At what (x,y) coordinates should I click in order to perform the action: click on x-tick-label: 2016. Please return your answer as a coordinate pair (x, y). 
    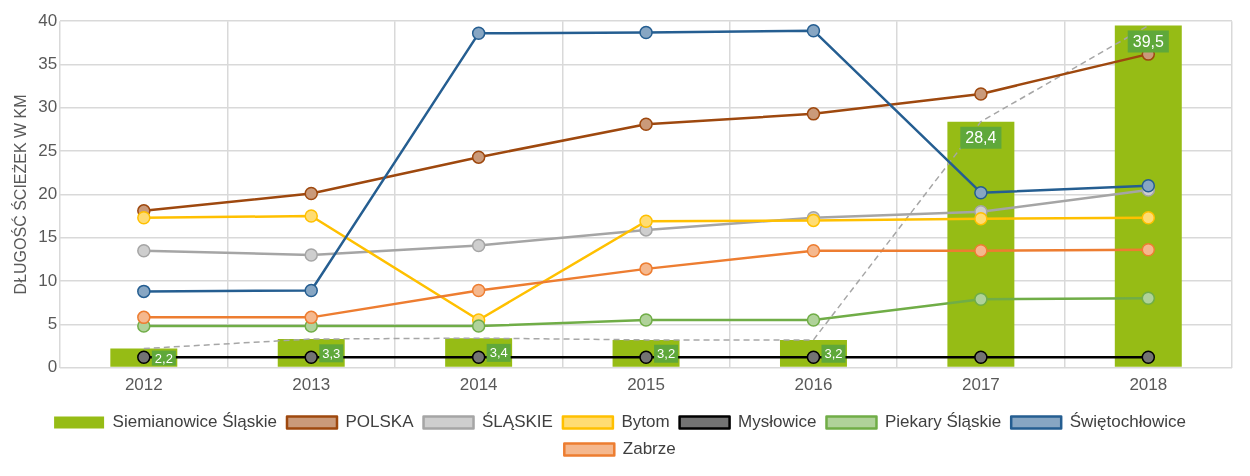
    Looking at the image, I should click on (813, 385).